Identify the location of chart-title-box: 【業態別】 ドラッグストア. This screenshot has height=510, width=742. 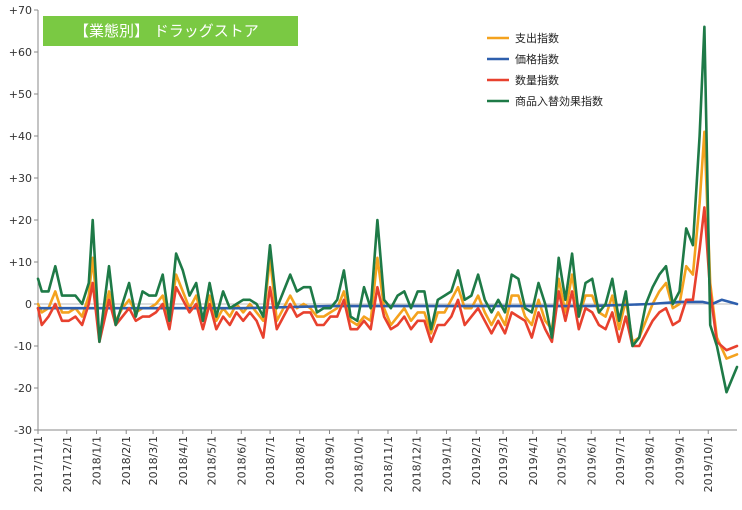
(170, 31).